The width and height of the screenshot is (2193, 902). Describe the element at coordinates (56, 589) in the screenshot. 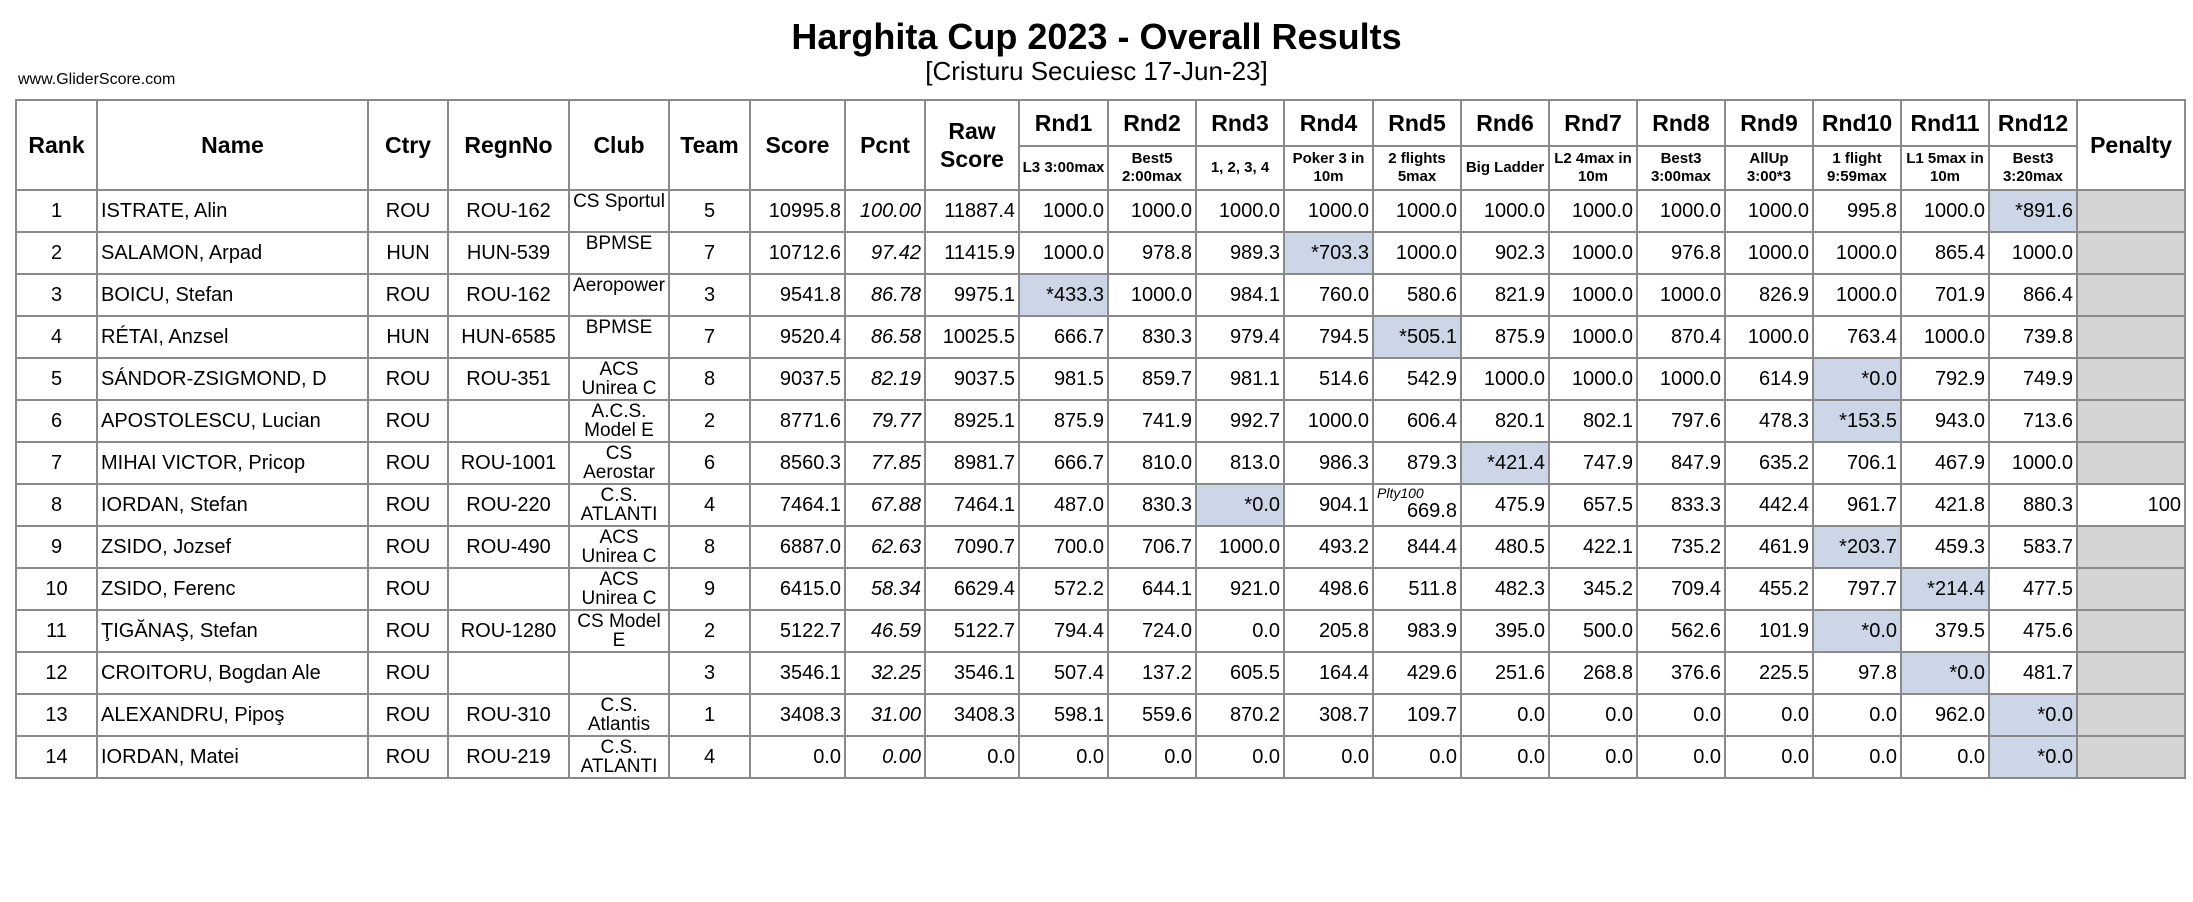

I see `rank-cell: 10` at that location.